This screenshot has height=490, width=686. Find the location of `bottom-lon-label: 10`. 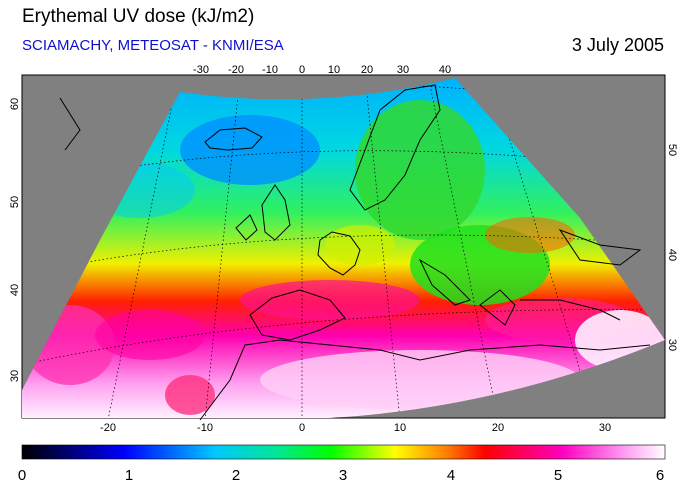

bottom-lon-label: 10 is located at coordinates (400, 428).